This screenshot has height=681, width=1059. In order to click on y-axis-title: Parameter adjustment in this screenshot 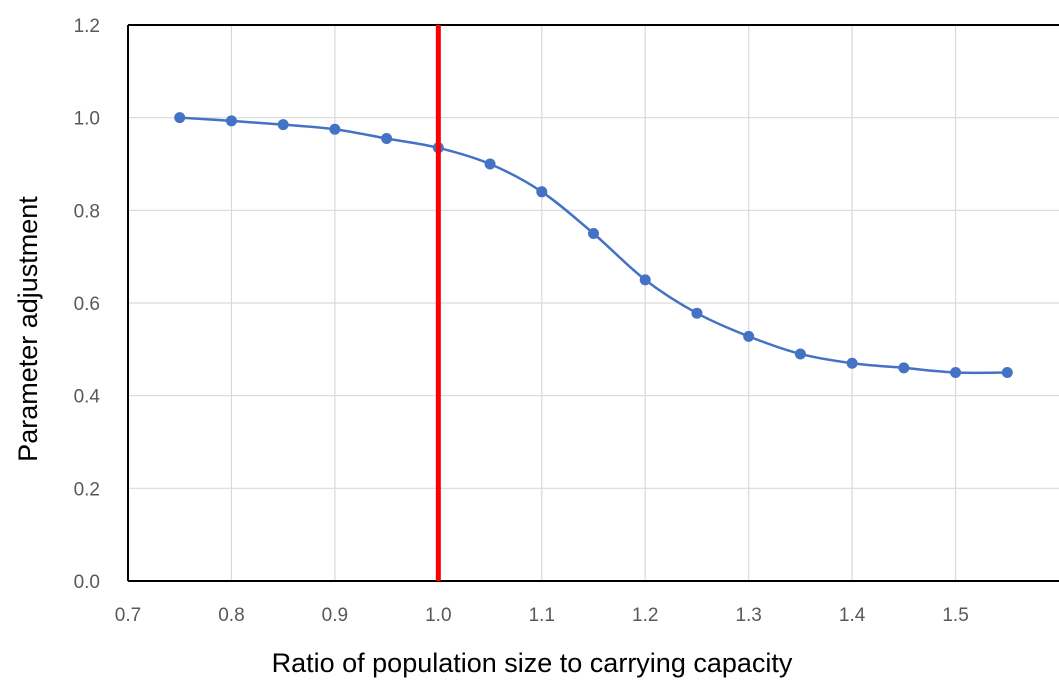, I will do `click(28, 329)`.